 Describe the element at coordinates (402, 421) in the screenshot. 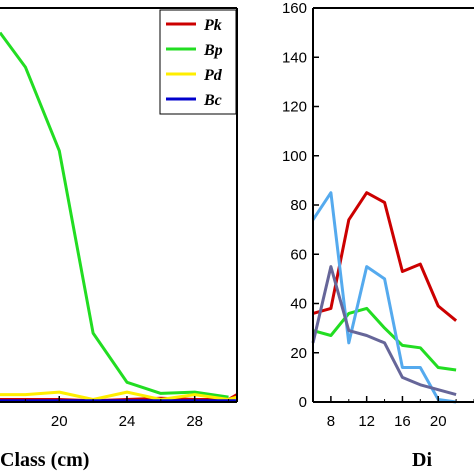

I see `x-tick-label: 16` at that location.